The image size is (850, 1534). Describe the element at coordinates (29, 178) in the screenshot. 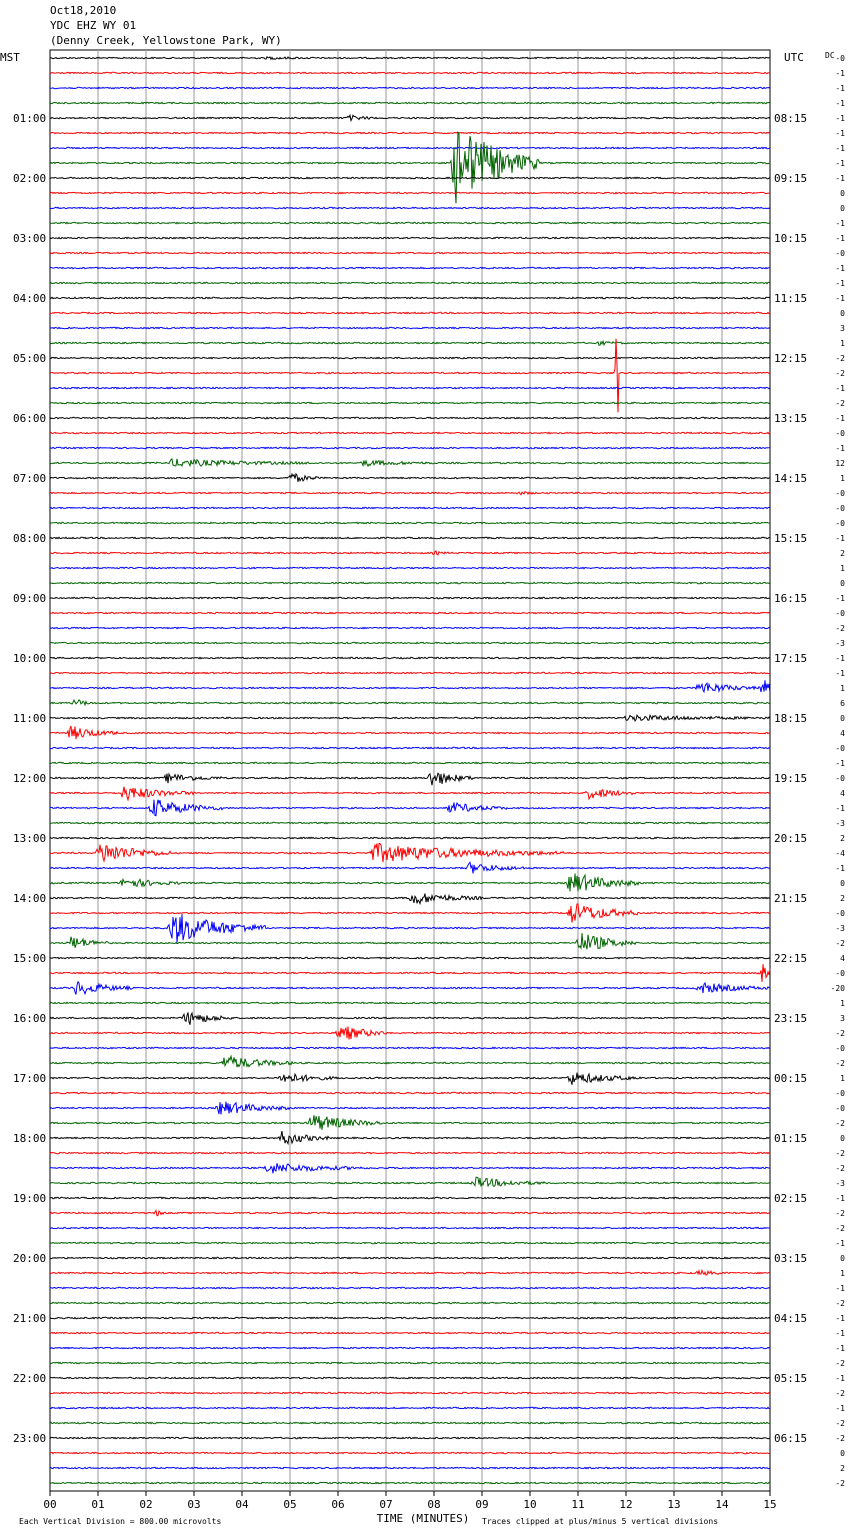

I see `left-hour-label: 02:00` at that location.